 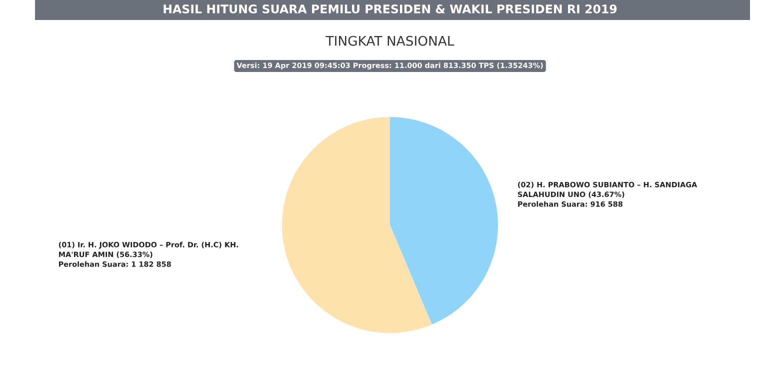 I want to click on text: HASIL HITUNG SUARA PEMILU PRESIDEN & WAKIL PRESIDEN RI 2019, so click(x=390, y=9).